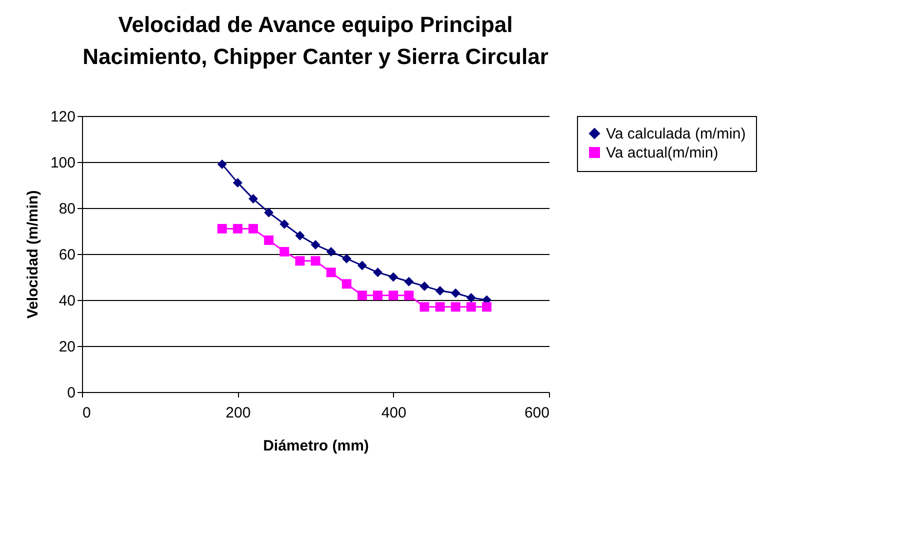 Image resolution: width=922 pixels, height=535 pixels. Describe the element at coordinates (393, 413) in the screenshot. I see `x-tick-label: 400` at that location.